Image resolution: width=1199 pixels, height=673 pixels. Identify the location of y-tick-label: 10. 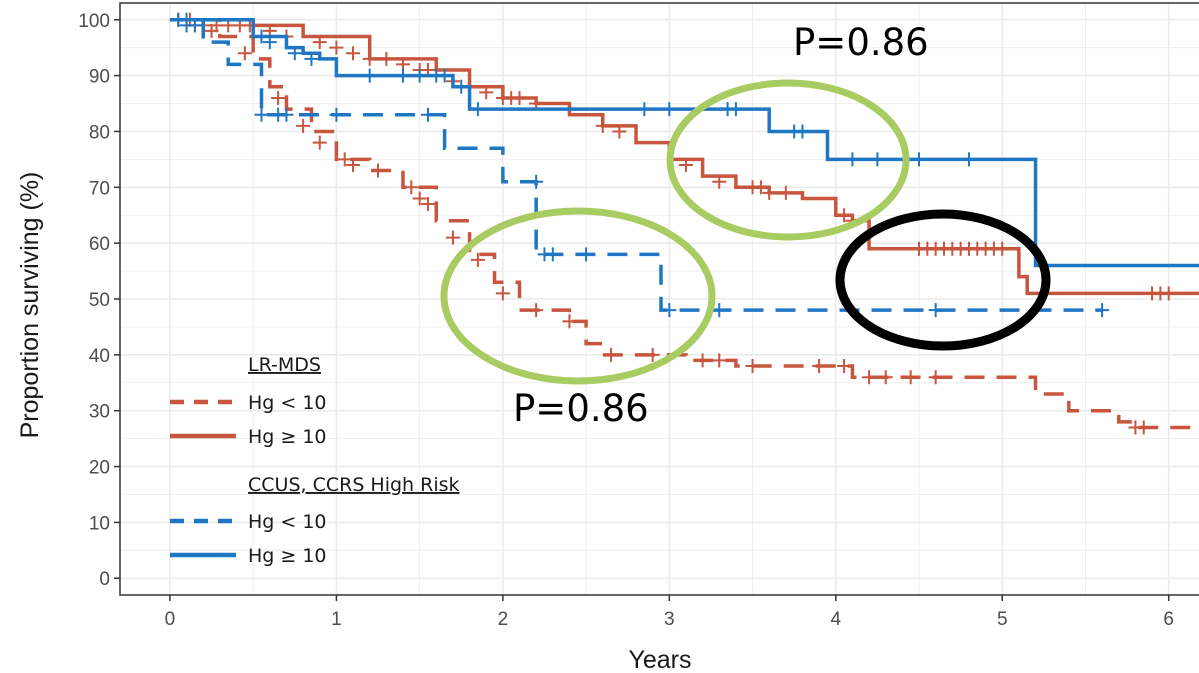
(99, 523).